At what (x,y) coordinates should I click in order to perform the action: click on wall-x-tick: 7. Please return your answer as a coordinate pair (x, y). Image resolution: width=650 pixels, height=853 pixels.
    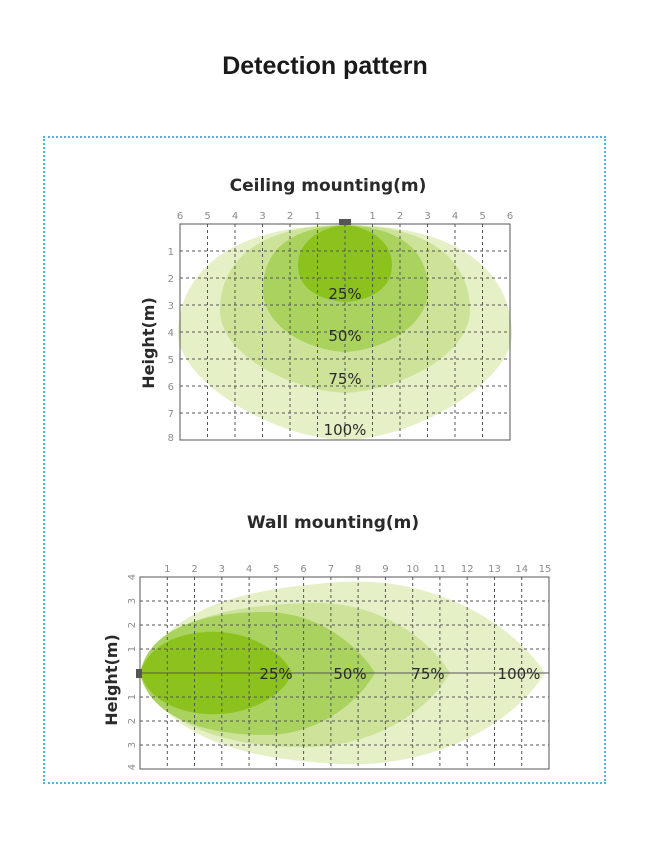
    Looking at the image, I should click on (331, 569).